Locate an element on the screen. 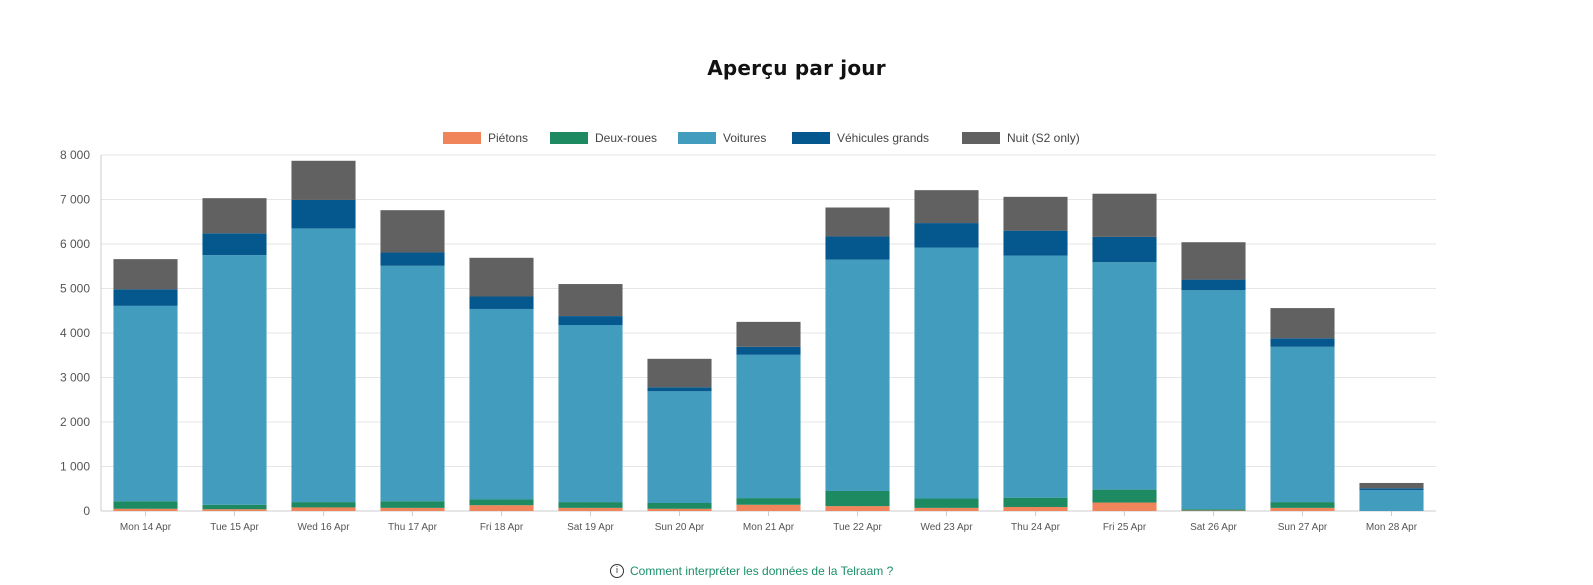  y-tick-label: 5 000 is located at coordinates (75, 289).